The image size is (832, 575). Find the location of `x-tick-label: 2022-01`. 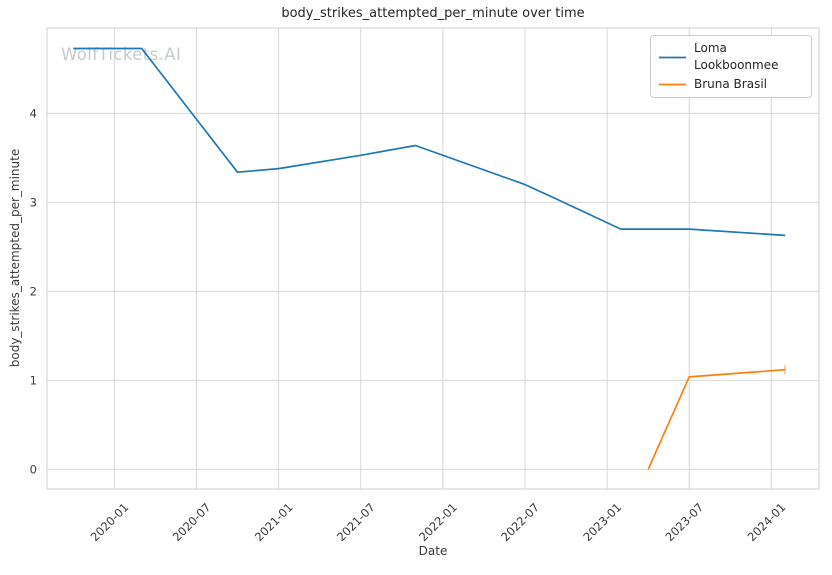

x-tick-label: 2022-01 is located at coordinates (438, 522).